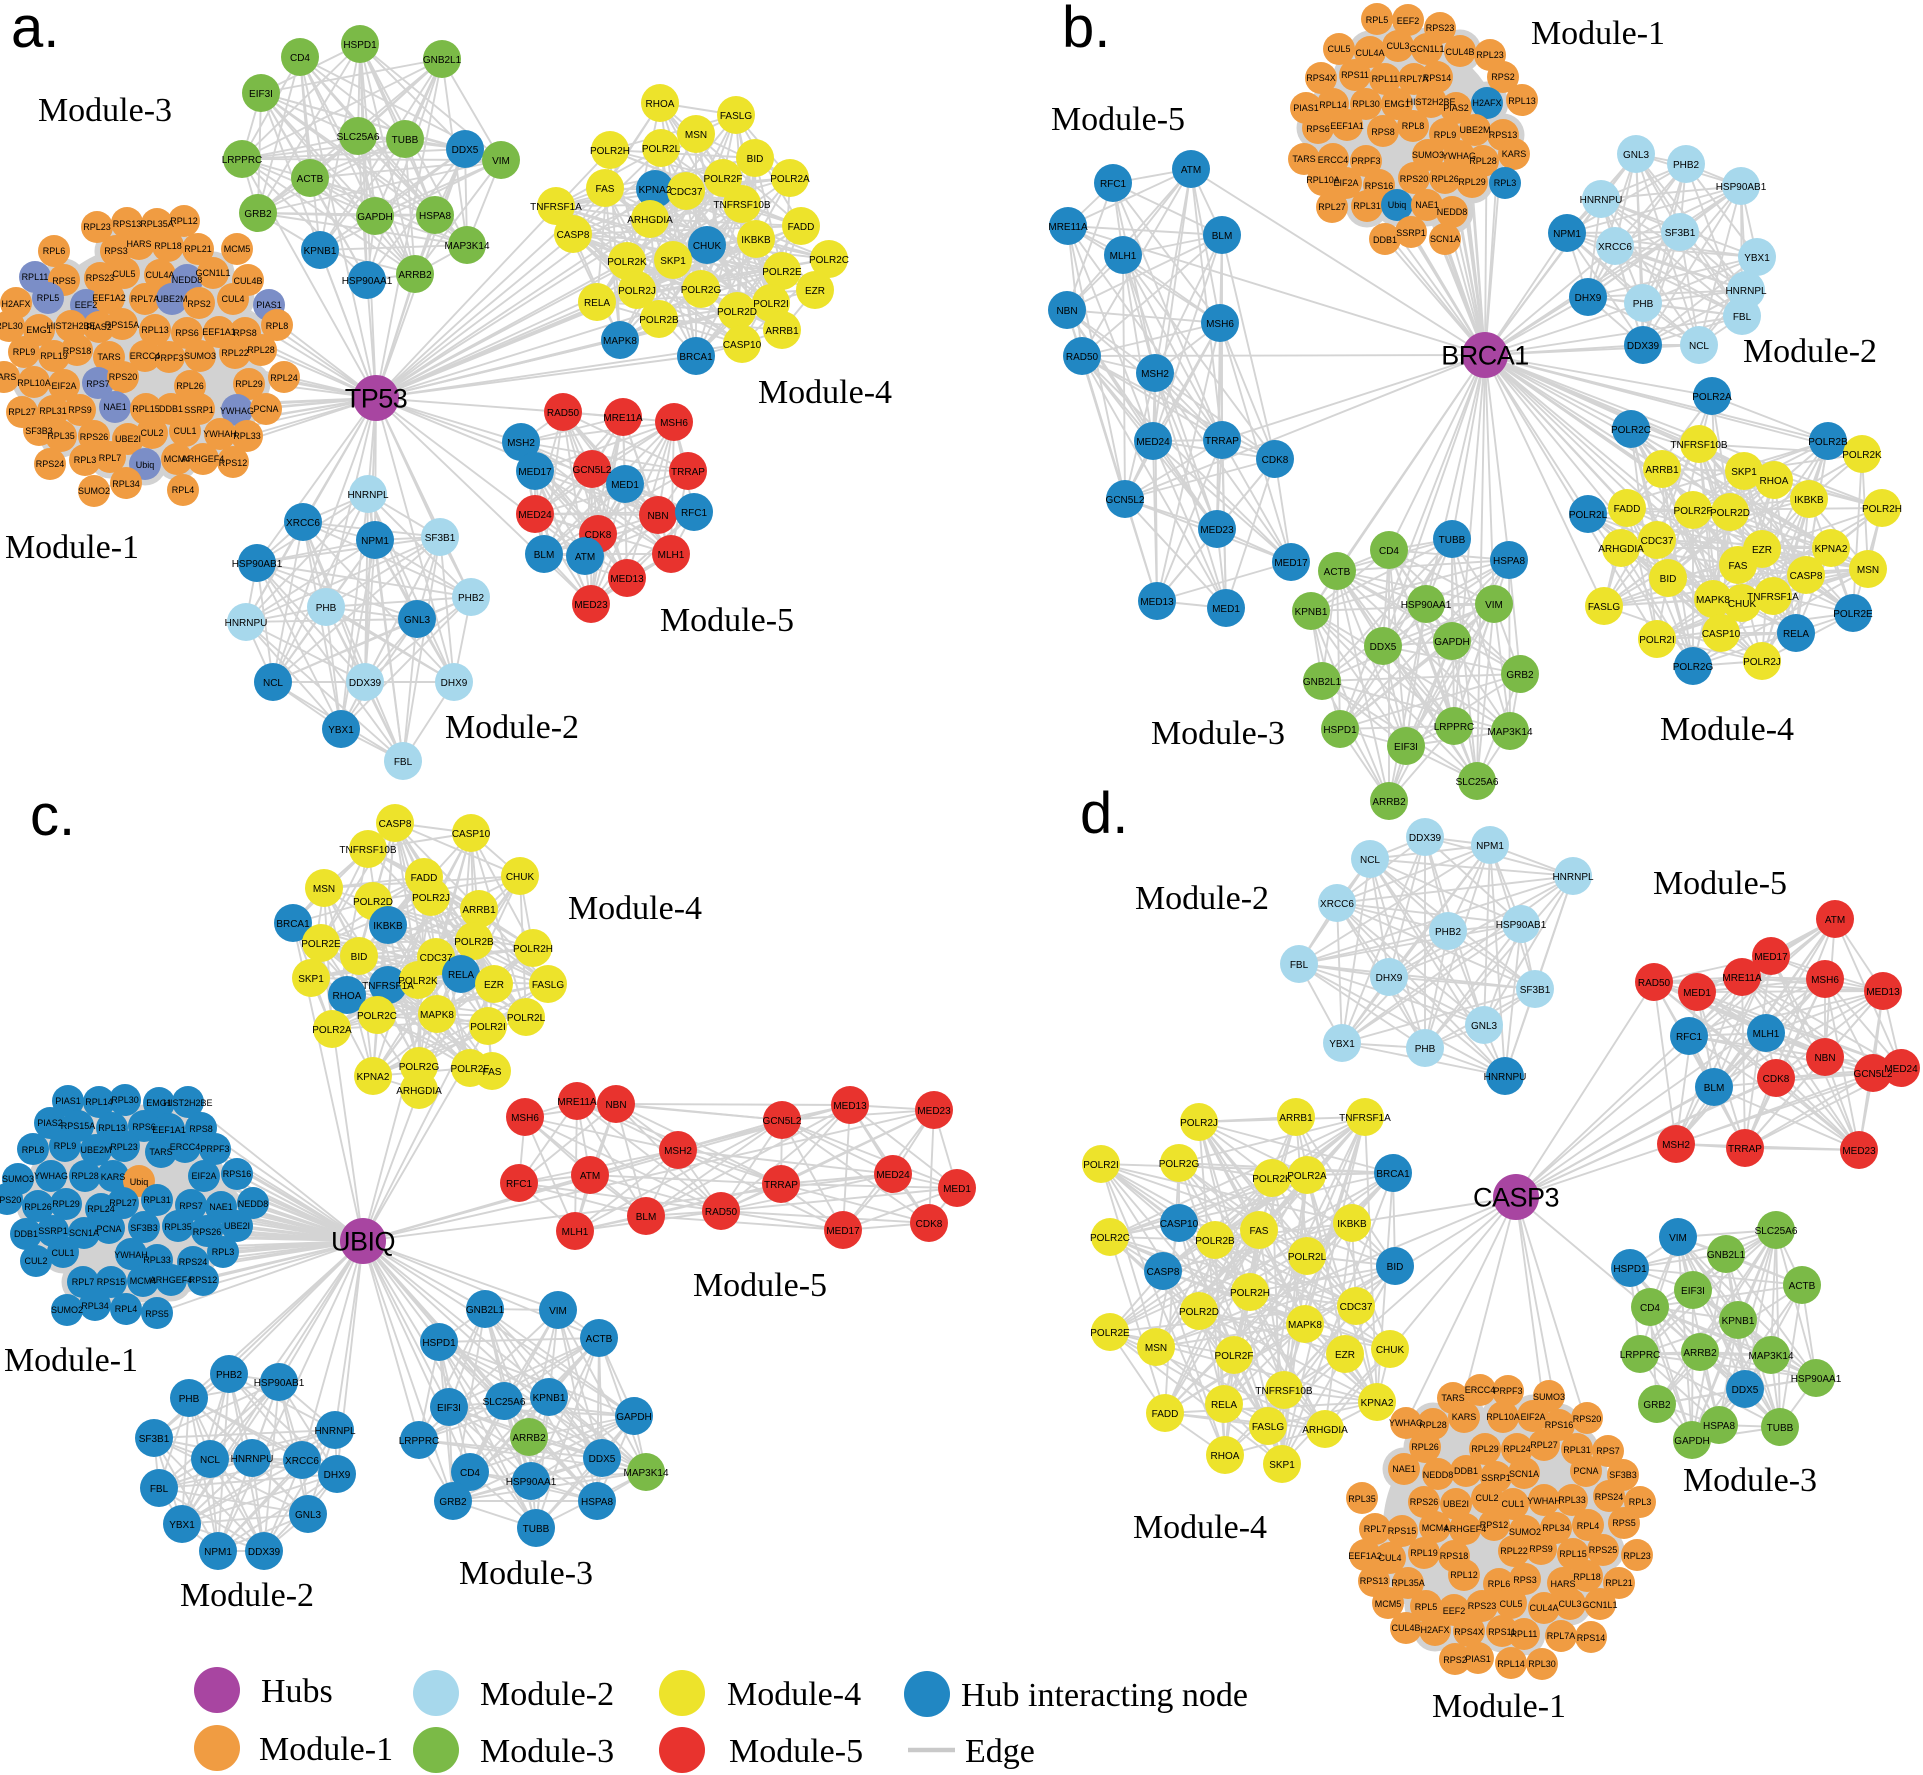 This screenshot has width=1923, height=1775. I want to click on svg-text: EIF3I, so click(449, 1408).